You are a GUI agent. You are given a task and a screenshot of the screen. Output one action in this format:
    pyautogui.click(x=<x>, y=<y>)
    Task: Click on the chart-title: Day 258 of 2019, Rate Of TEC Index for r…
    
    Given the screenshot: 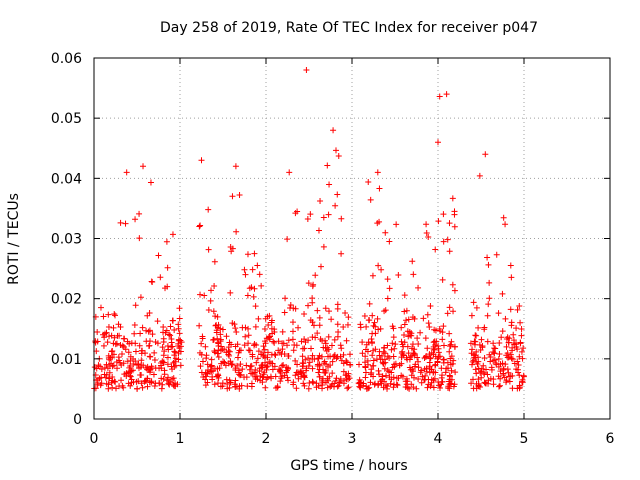 What is the action you would take?
    pyautogui.click(x=349, y=28)
    